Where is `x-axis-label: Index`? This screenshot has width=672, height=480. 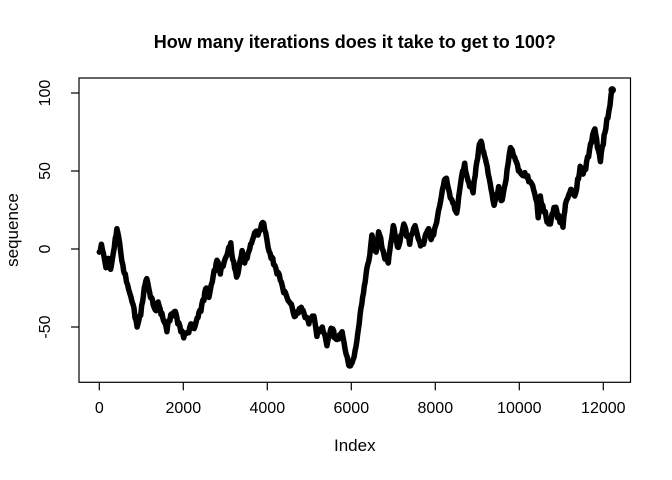
x-axis-label: Index is located at coordinates (355, 445).